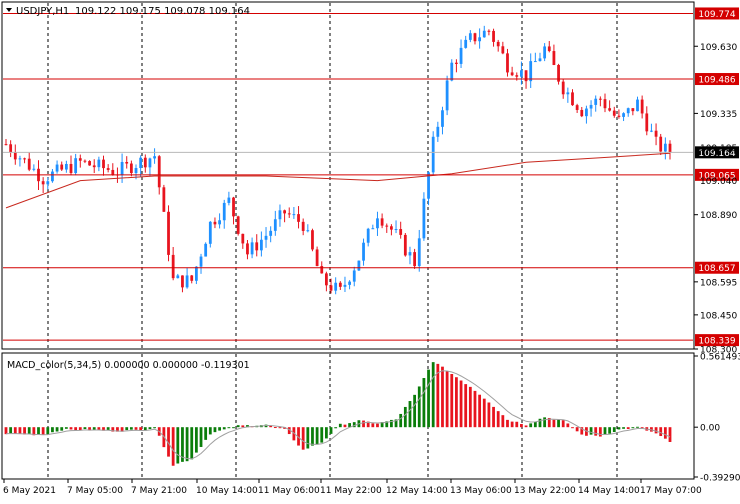  What do you see at coordinates (9, 10) in the screenshot?
I see `chevron-down-icon` at bounding box center [9, 10].